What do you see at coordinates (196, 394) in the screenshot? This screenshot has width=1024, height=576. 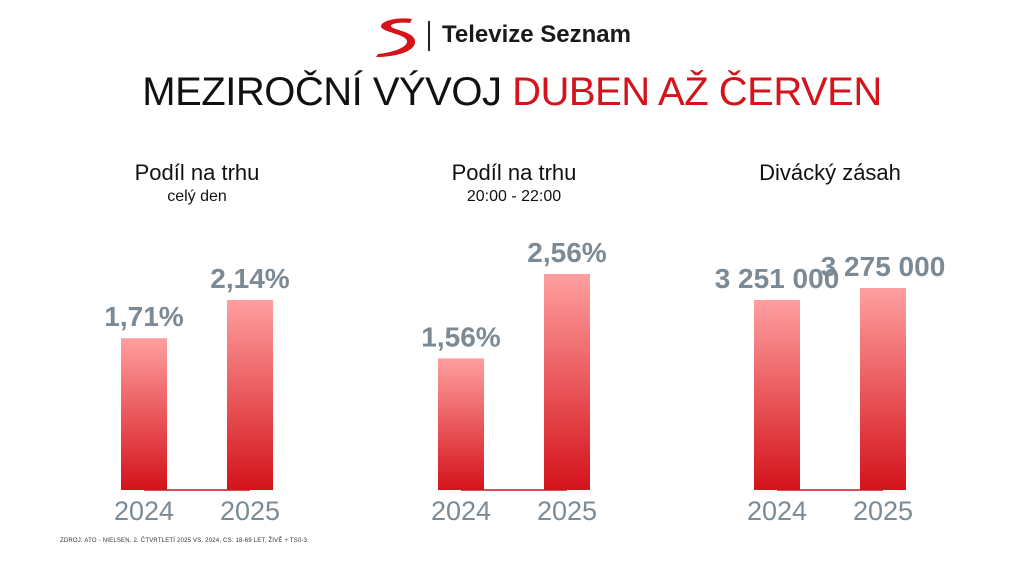 I see `bar-chart: 1,71% 2024 2,14% 2025` at bounding box center [196, 394].